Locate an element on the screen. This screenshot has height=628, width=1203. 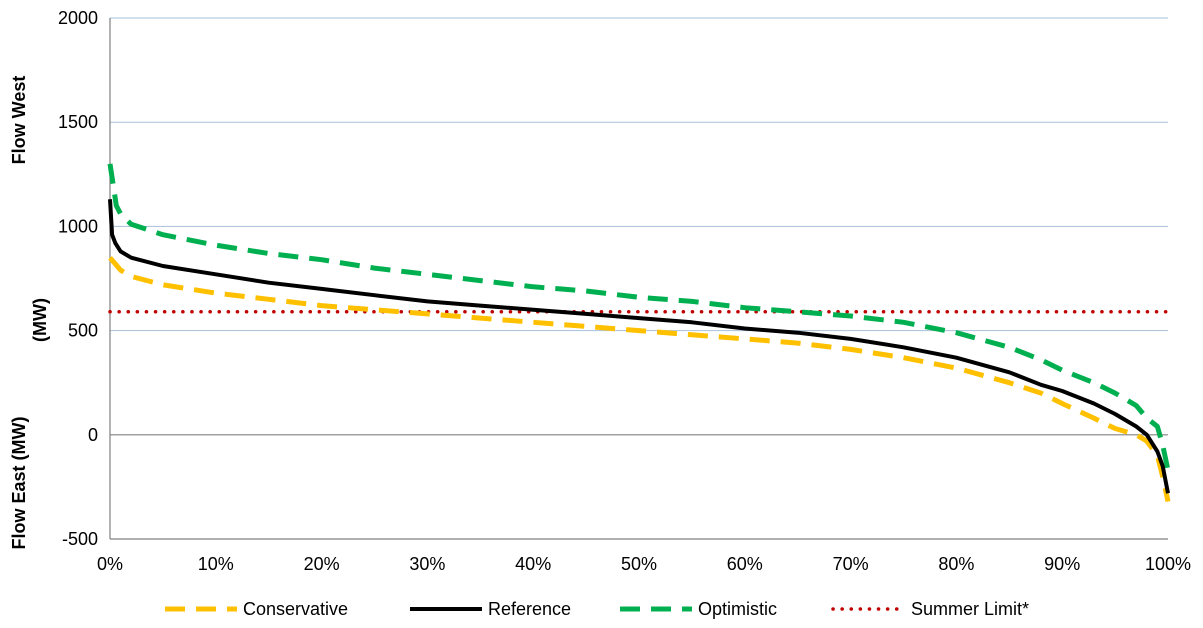
x-tick-label: 0% is located at coordinates (110, 564).